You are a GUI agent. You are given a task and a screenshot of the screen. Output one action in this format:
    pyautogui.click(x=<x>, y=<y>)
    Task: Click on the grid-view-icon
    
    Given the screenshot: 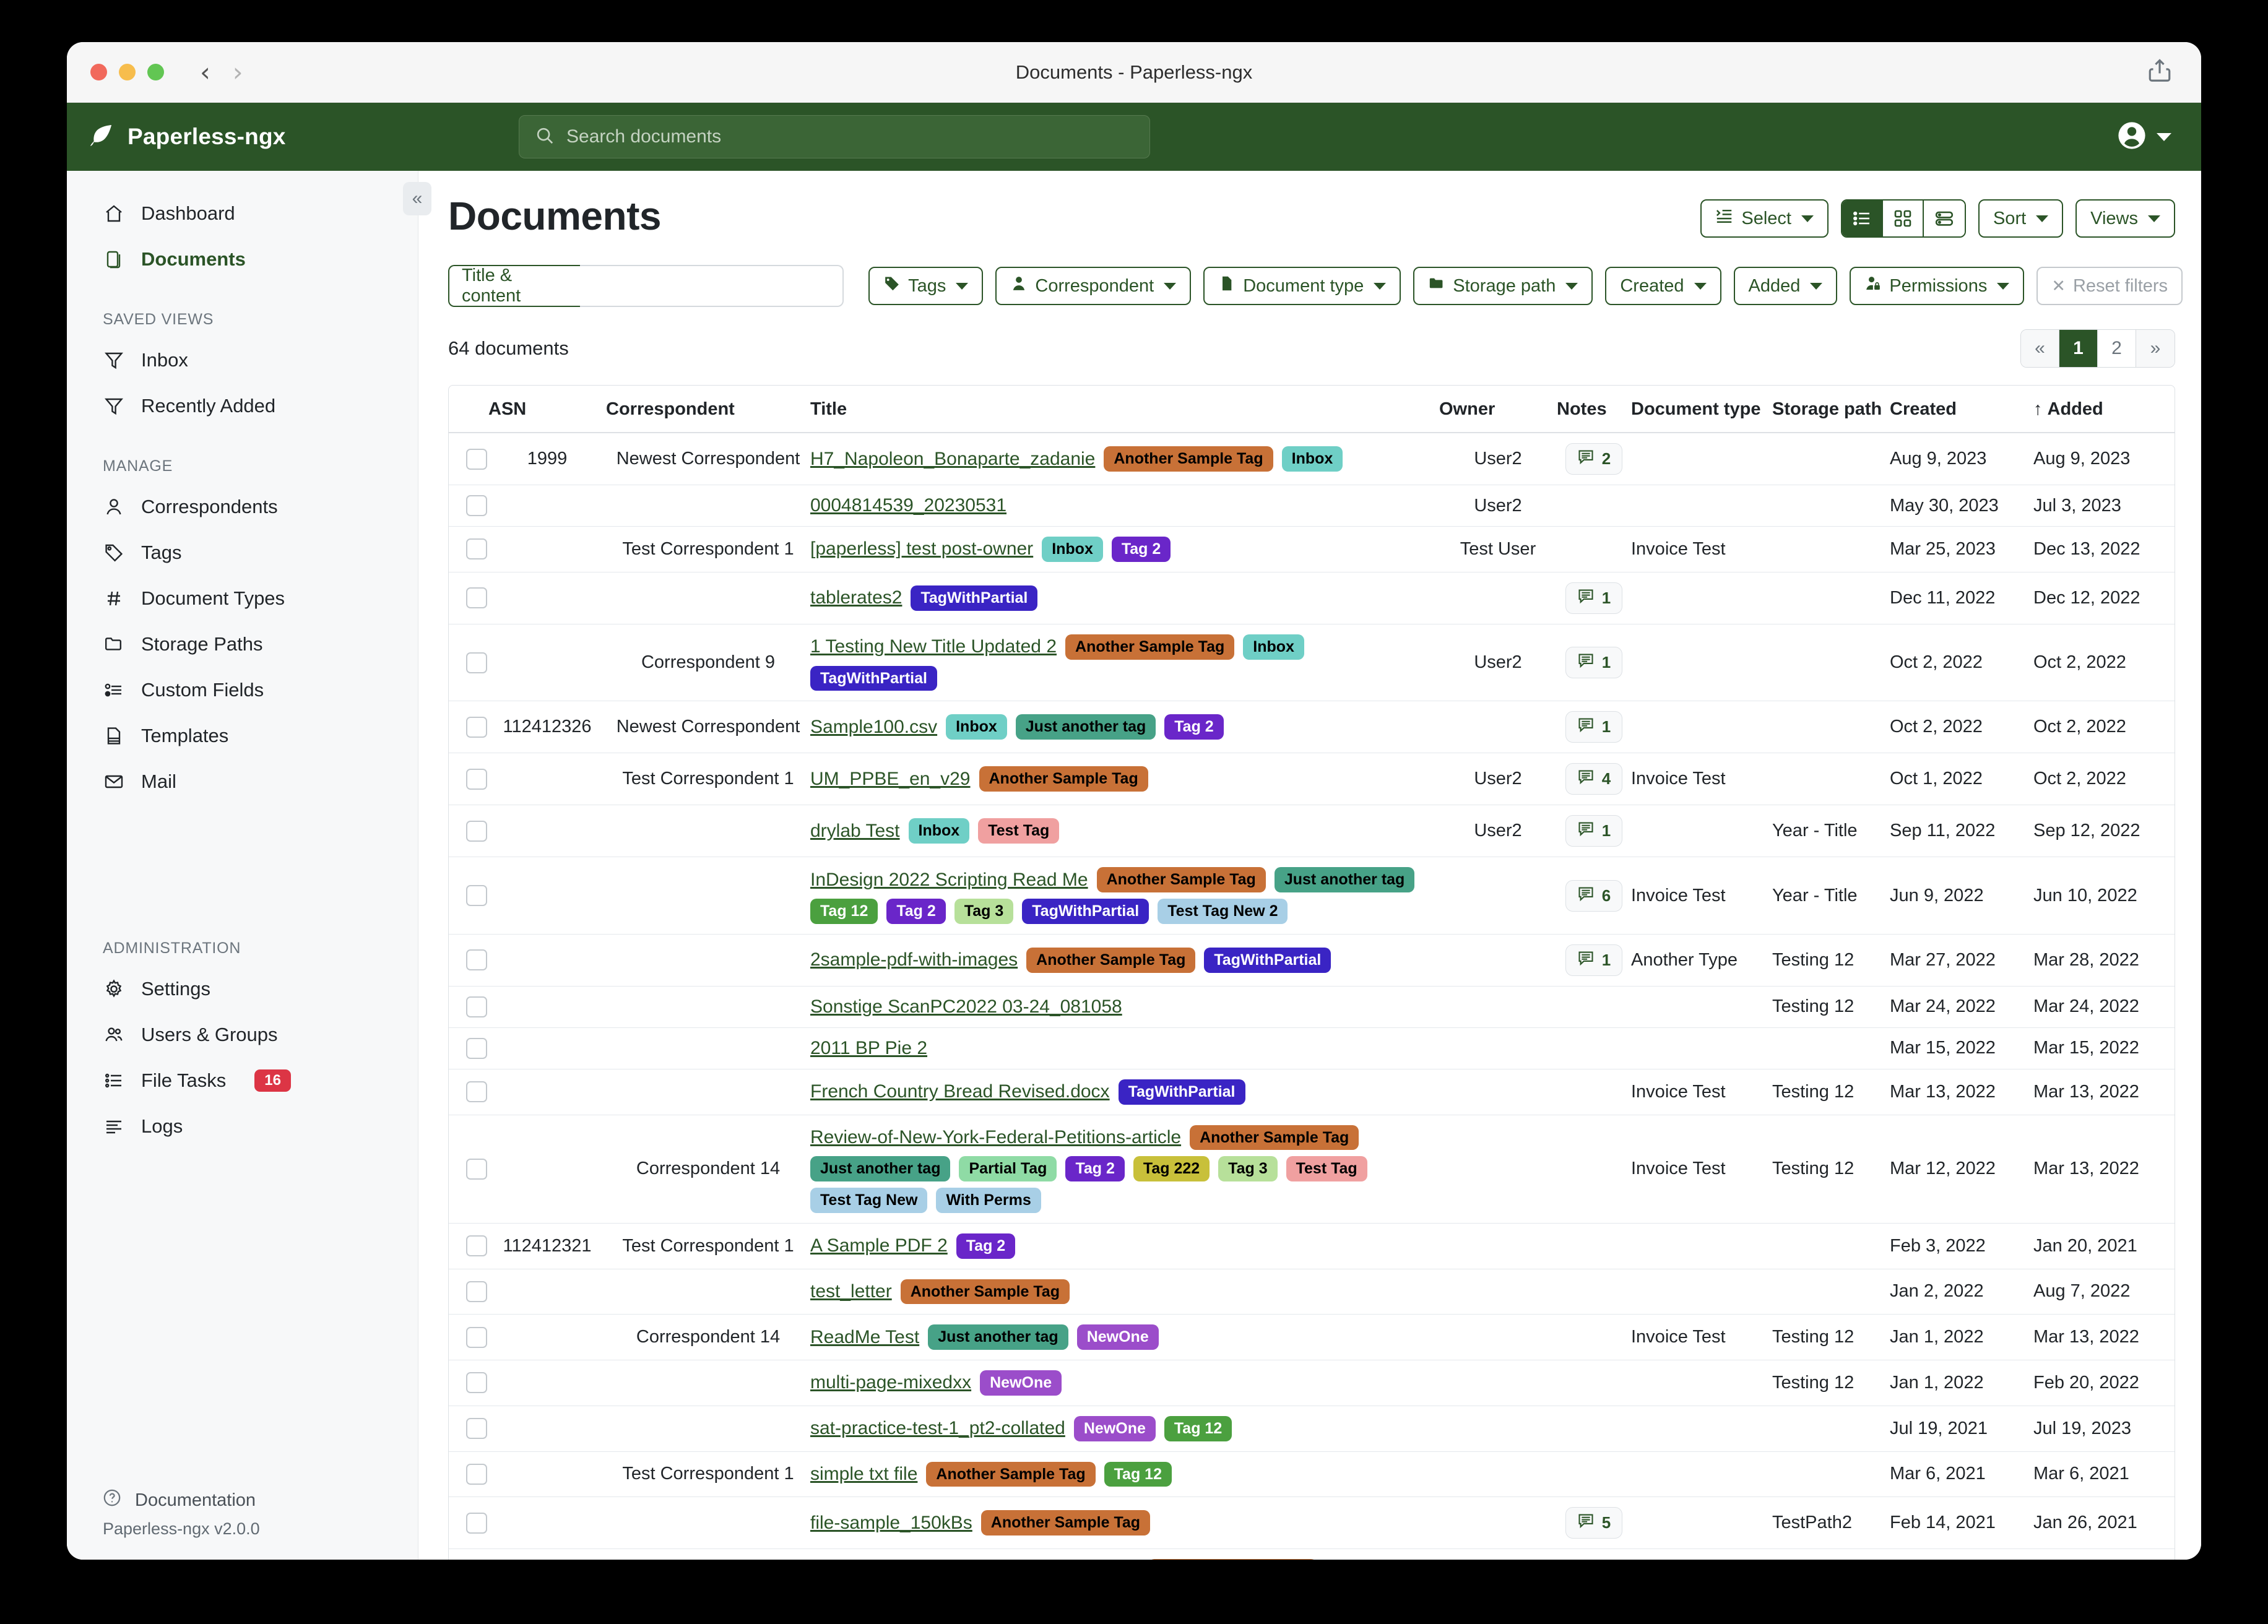 What is the action you would take?
    pyautogui.click(x=1903, y=218)
    